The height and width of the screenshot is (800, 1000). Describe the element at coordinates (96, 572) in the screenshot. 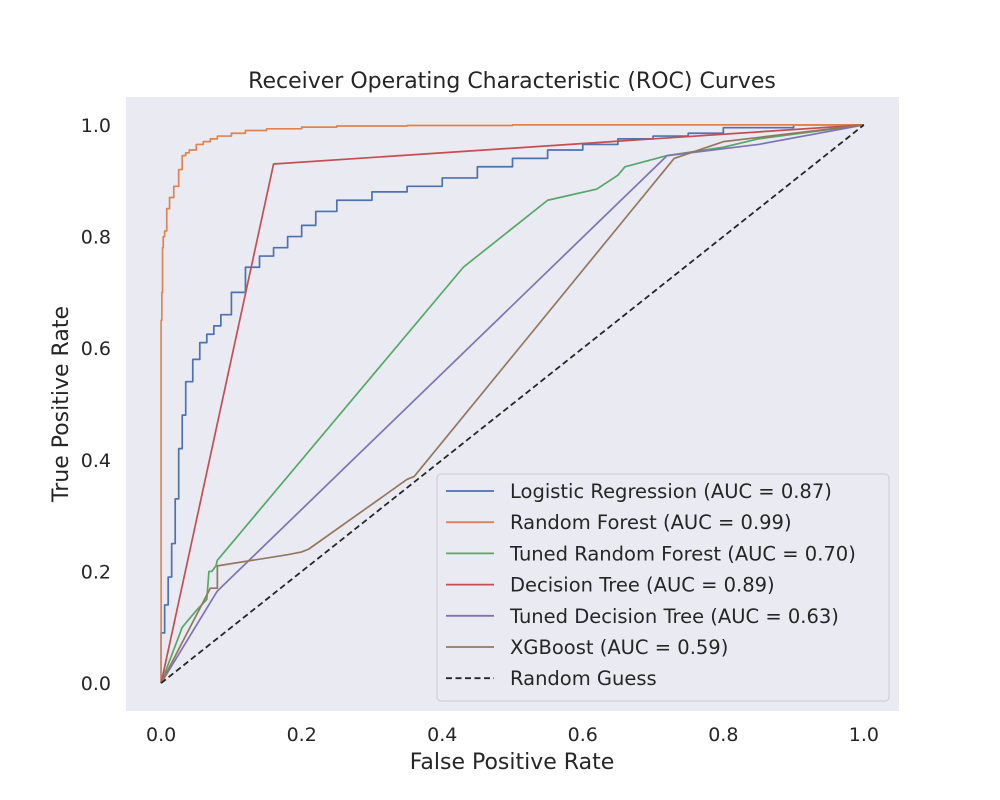

I see `y-tick-label: 0.2` at that location.